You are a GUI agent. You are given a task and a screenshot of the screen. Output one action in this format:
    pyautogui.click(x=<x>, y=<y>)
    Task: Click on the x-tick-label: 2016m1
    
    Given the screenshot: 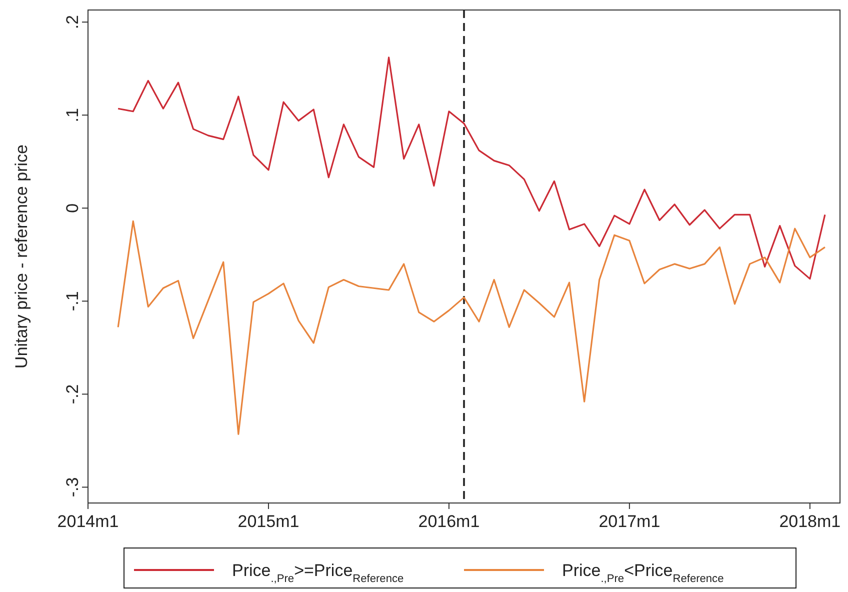 What is the action you would take?
    pyautogui.click(x=449, y=521)
    